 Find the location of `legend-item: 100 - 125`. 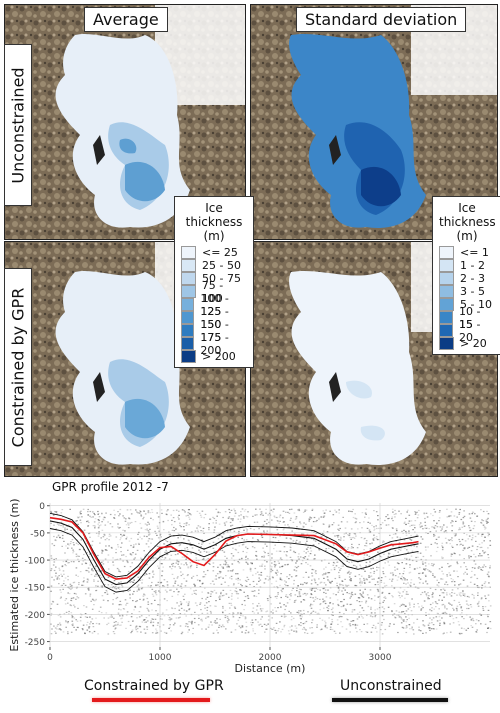

legend-item: 100 - 125 is located at coordinates (214, 305).